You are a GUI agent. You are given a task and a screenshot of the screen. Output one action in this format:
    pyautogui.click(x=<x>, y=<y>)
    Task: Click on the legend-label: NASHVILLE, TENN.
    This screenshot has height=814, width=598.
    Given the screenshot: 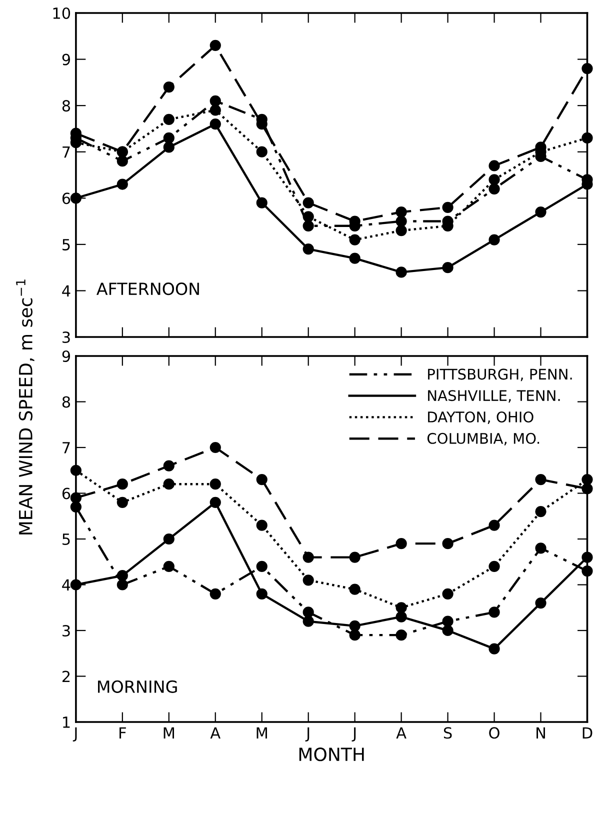 What is the action you would take?
    pyautogui.click(x=494, y=396)
    